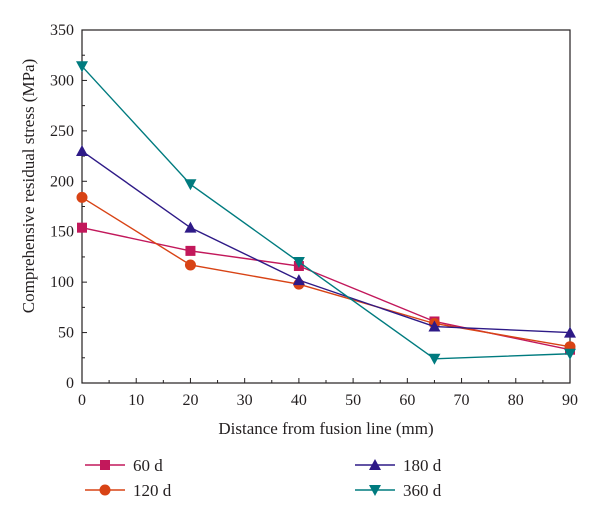  I want to click on legend: 60 d 120 d 180 d 360 d, so click(263, 478).